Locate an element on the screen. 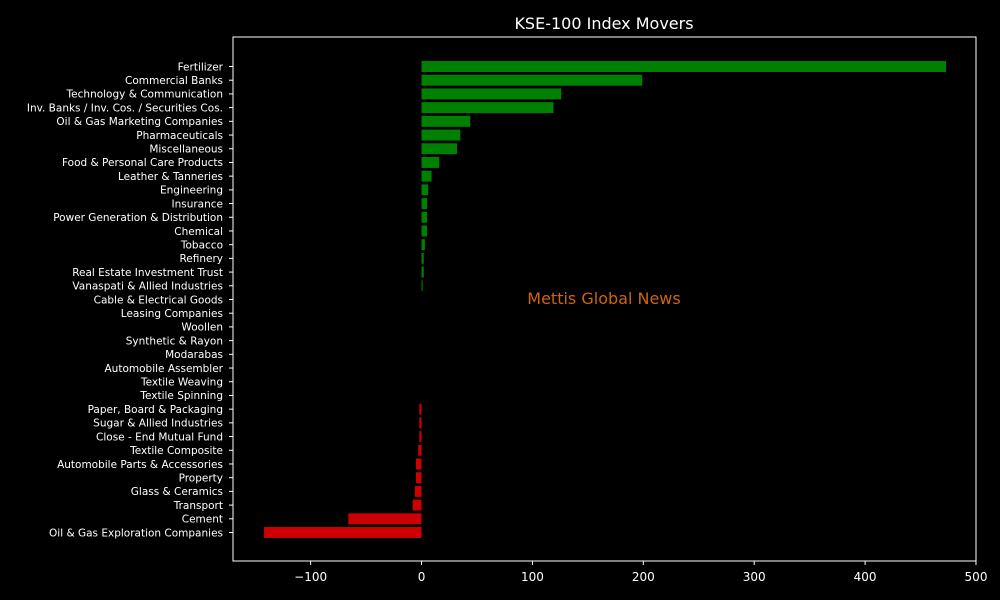  bar-commercial-banks is located at coordinates (532, 80).